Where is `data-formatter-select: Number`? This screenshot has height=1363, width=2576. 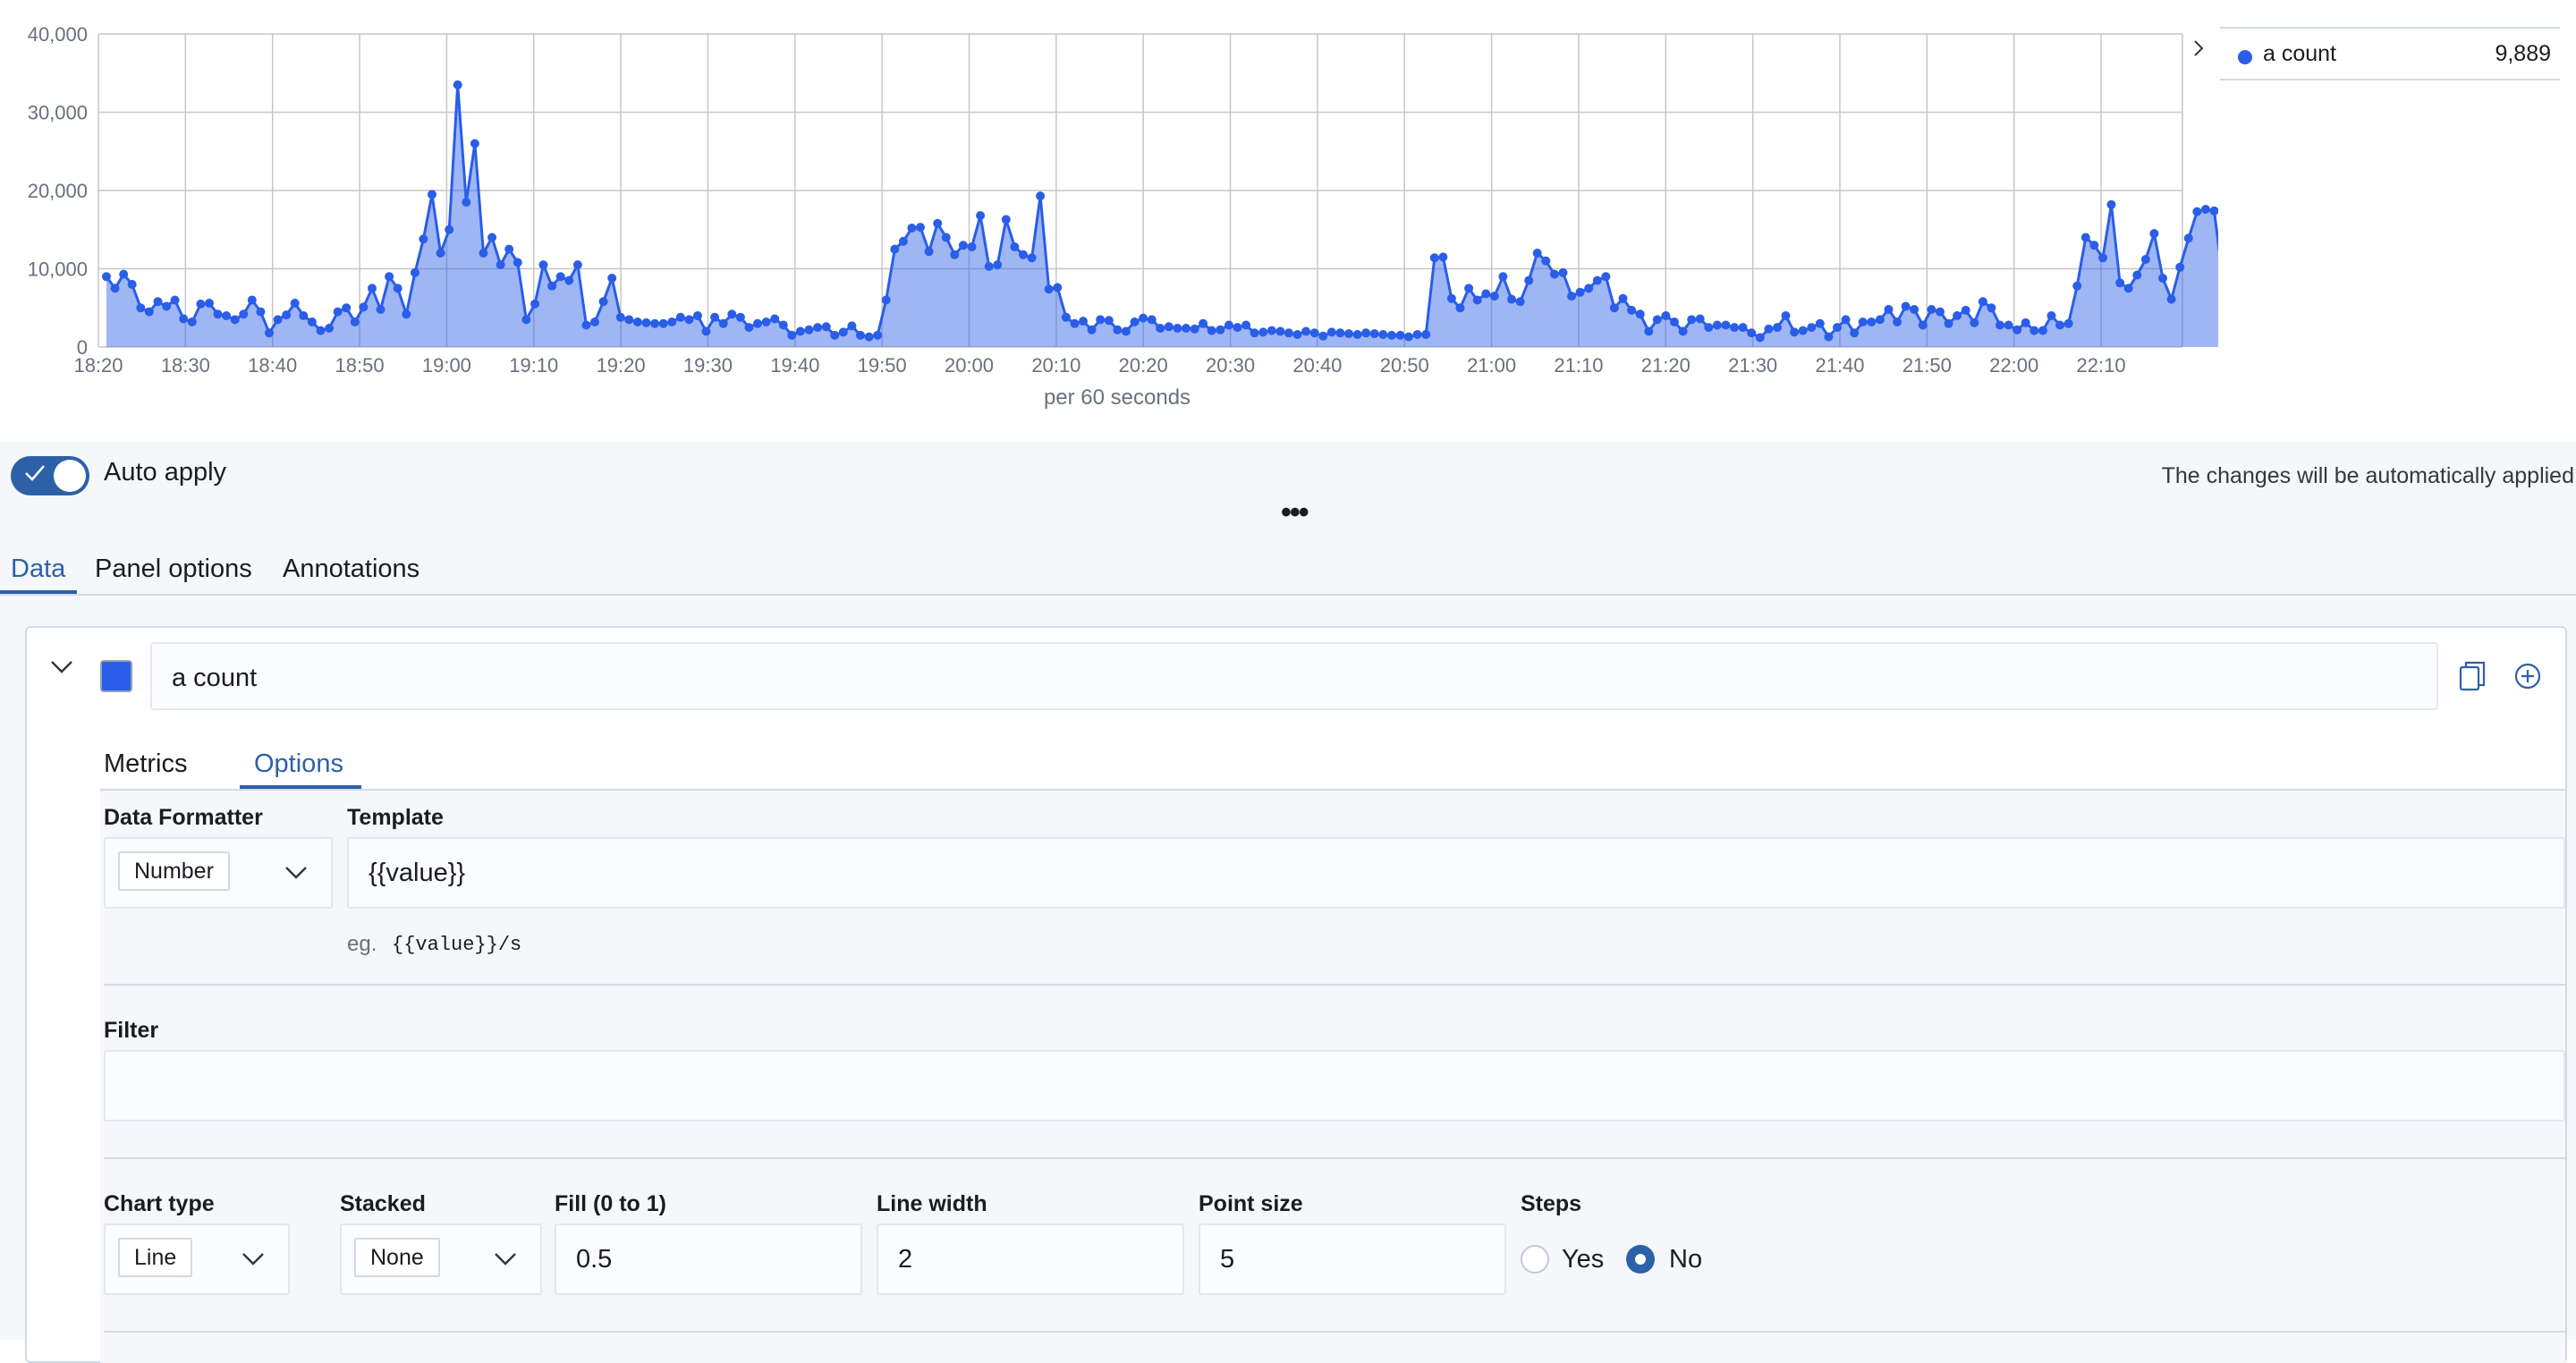 data-formatter-select: Number is located at coordinates (218, 873).